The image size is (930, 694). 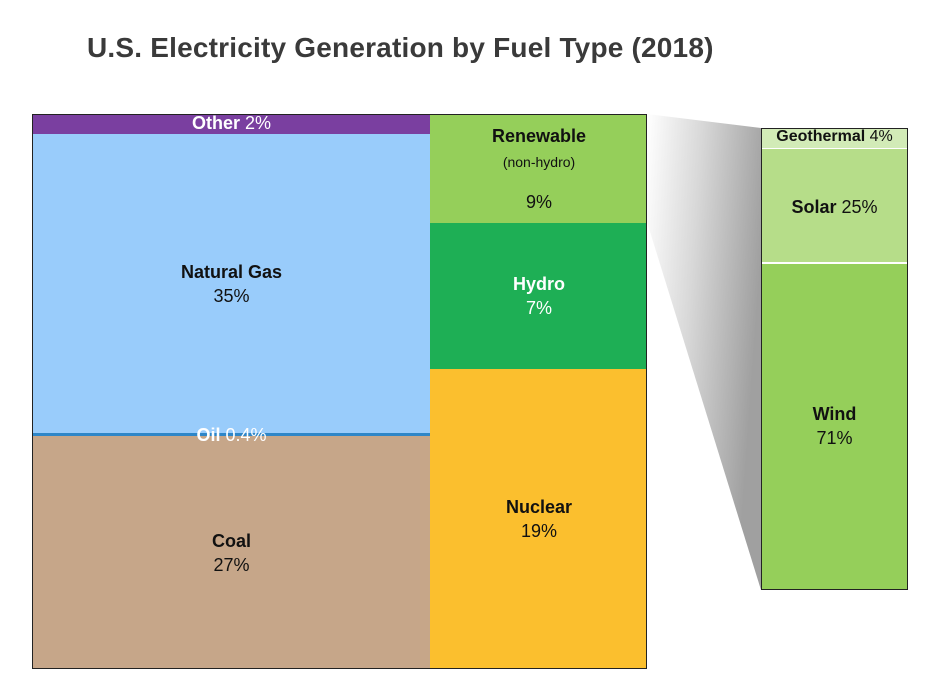 What do you see at coordinates (208, 435) in the screenshot?
I see `oil-name: Oil` at bounding box center [208, 435].